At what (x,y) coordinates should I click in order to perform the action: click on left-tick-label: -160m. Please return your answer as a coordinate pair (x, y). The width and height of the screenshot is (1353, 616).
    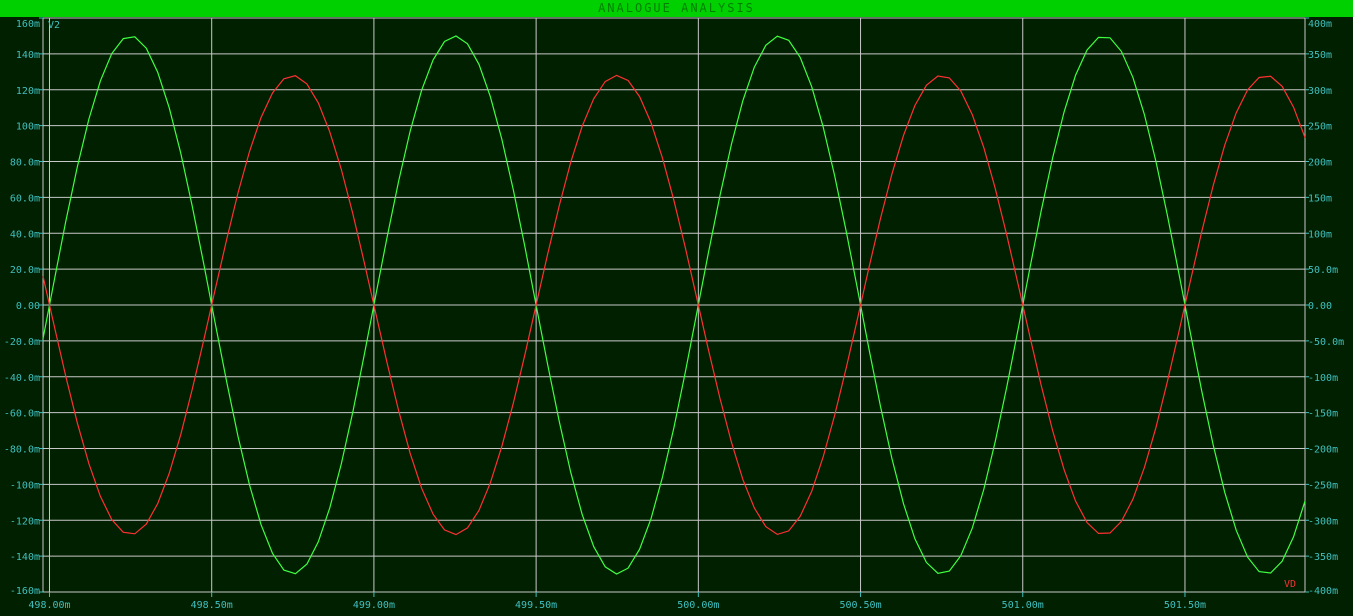
    Looking at the image, I should click on (25, 591).